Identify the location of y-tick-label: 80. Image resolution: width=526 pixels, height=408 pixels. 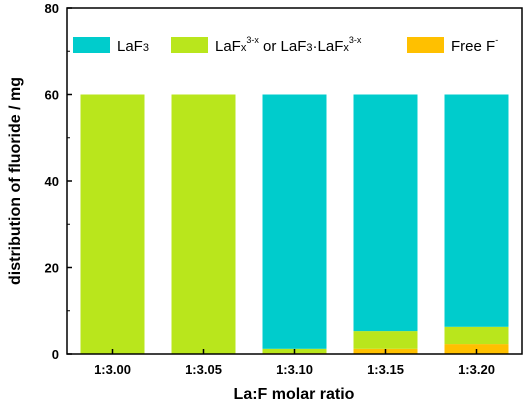
(52, 8).